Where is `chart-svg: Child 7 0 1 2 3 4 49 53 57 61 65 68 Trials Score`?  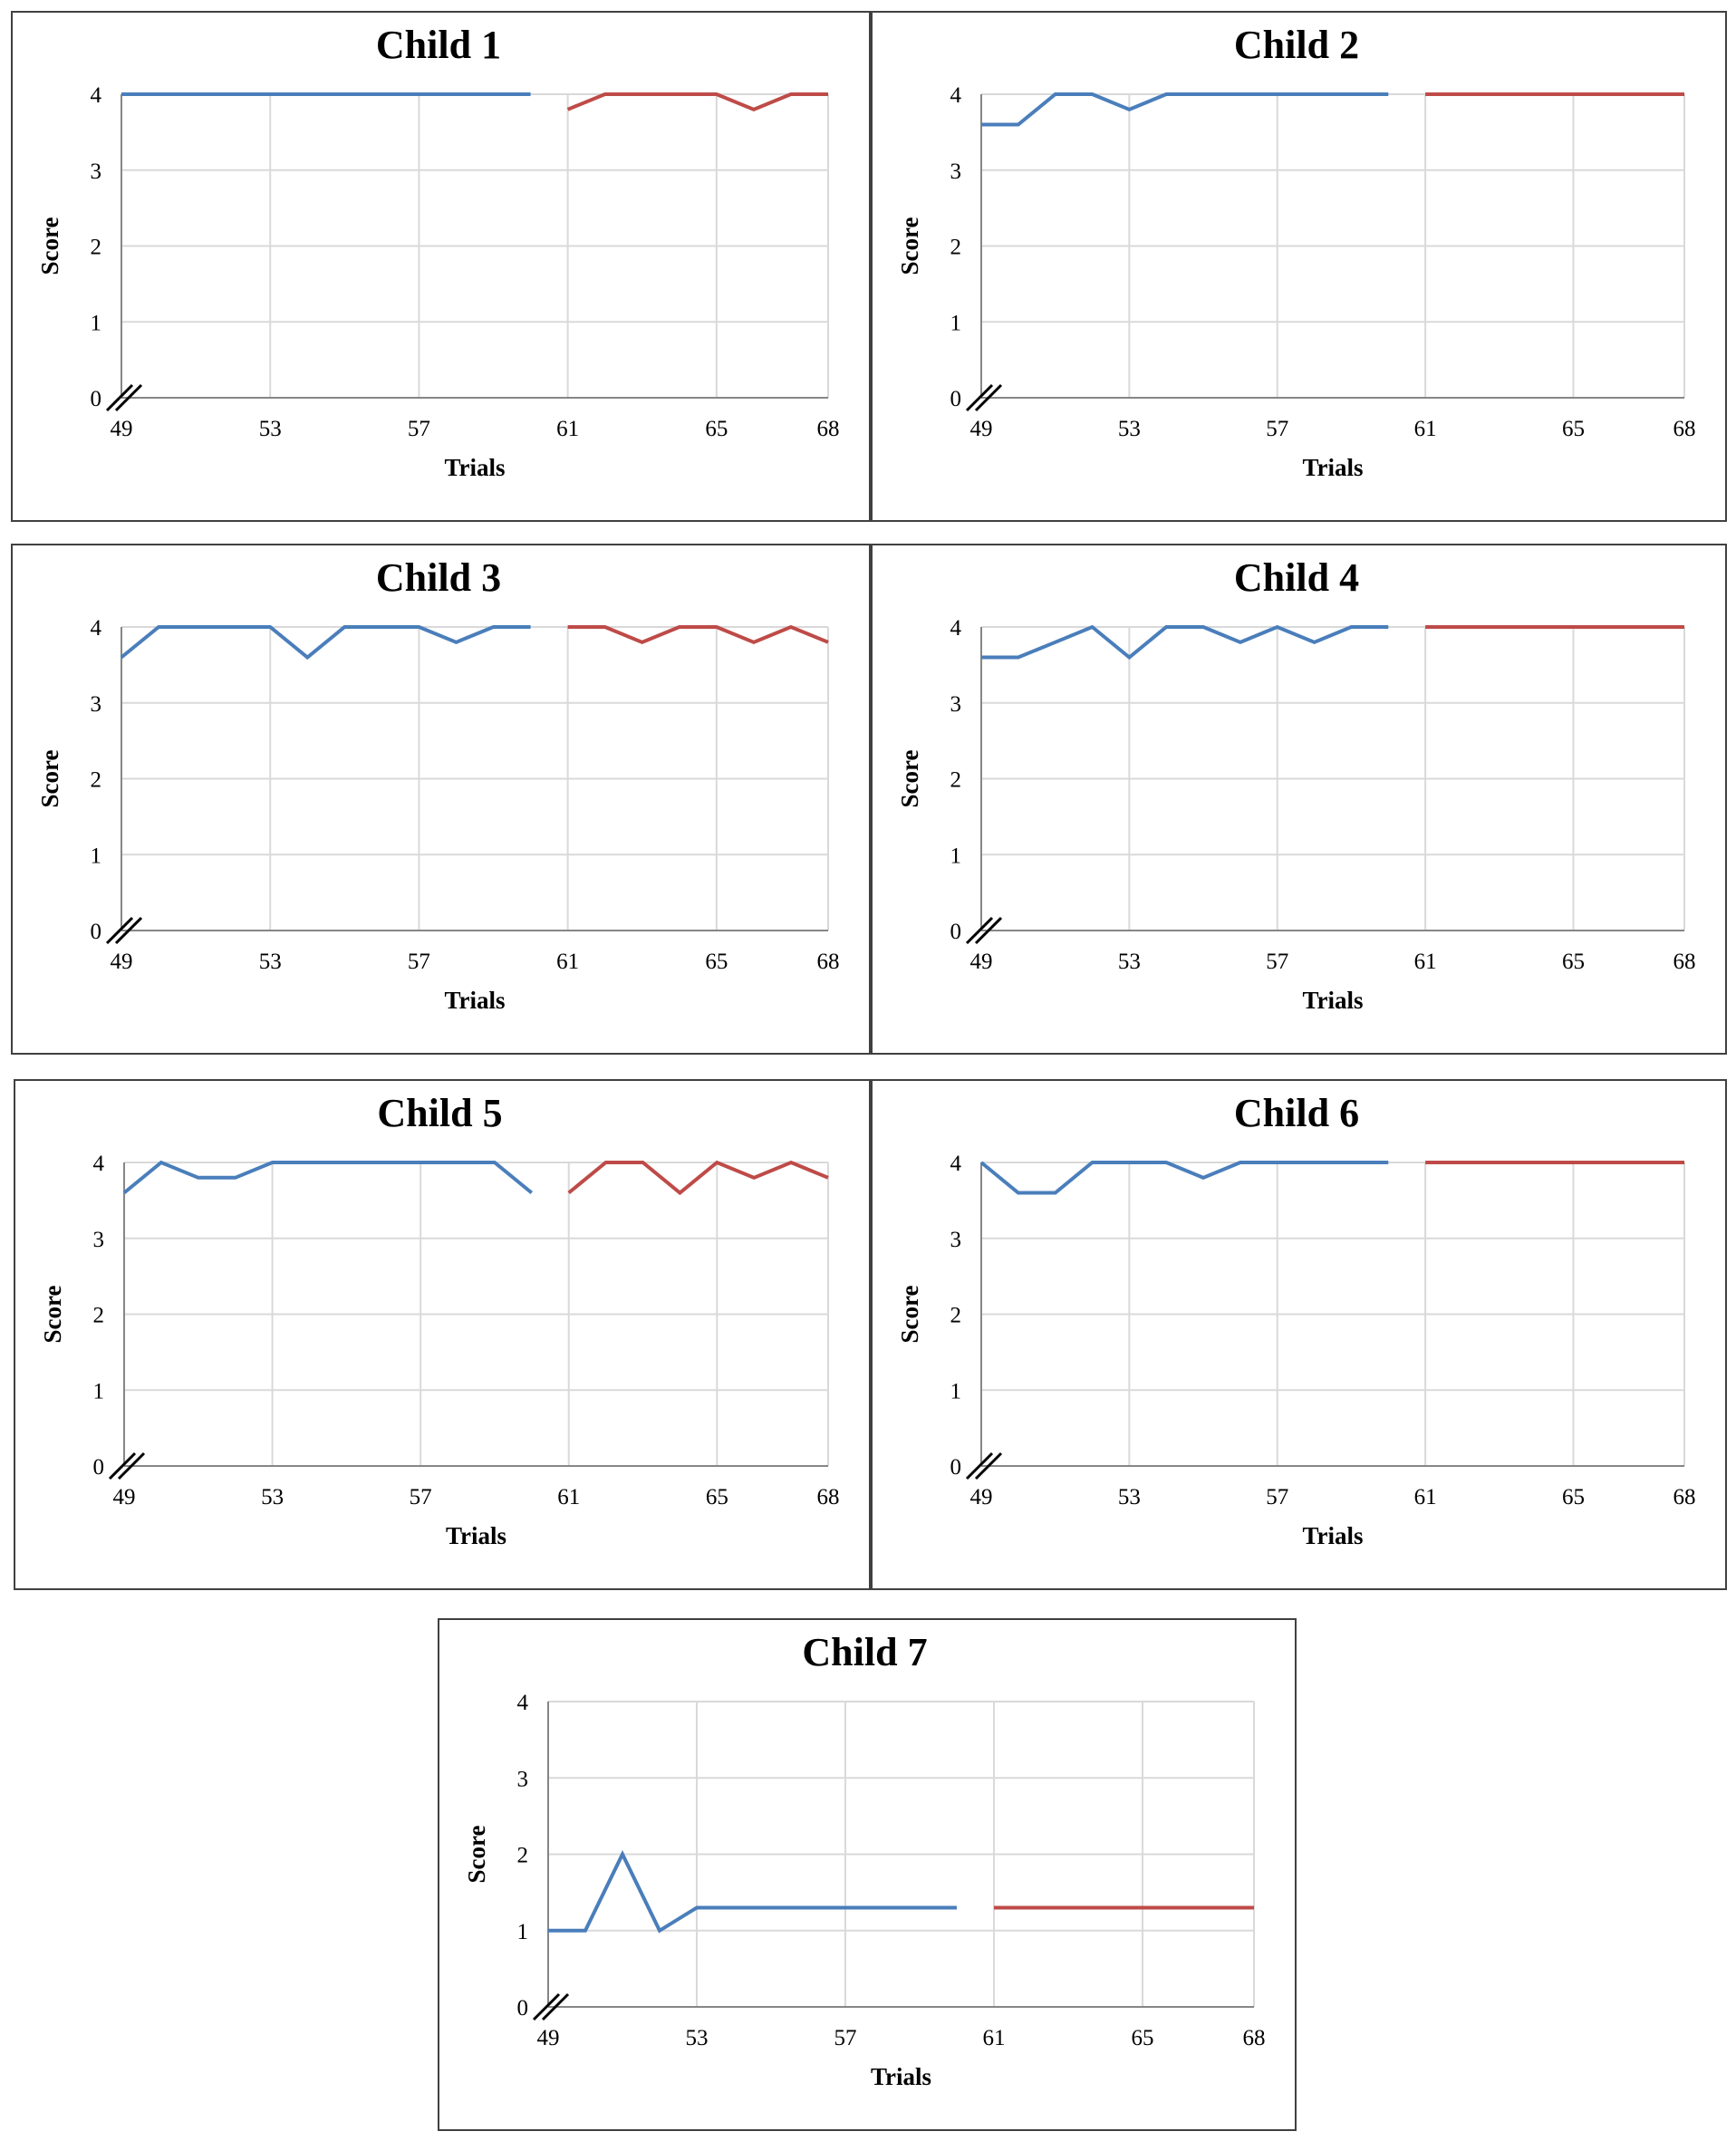 chart-svg: Child 7 0 1 2 3 4 49 53 57 61 65 68 Trials Score is located at coordinates (864, 1860).